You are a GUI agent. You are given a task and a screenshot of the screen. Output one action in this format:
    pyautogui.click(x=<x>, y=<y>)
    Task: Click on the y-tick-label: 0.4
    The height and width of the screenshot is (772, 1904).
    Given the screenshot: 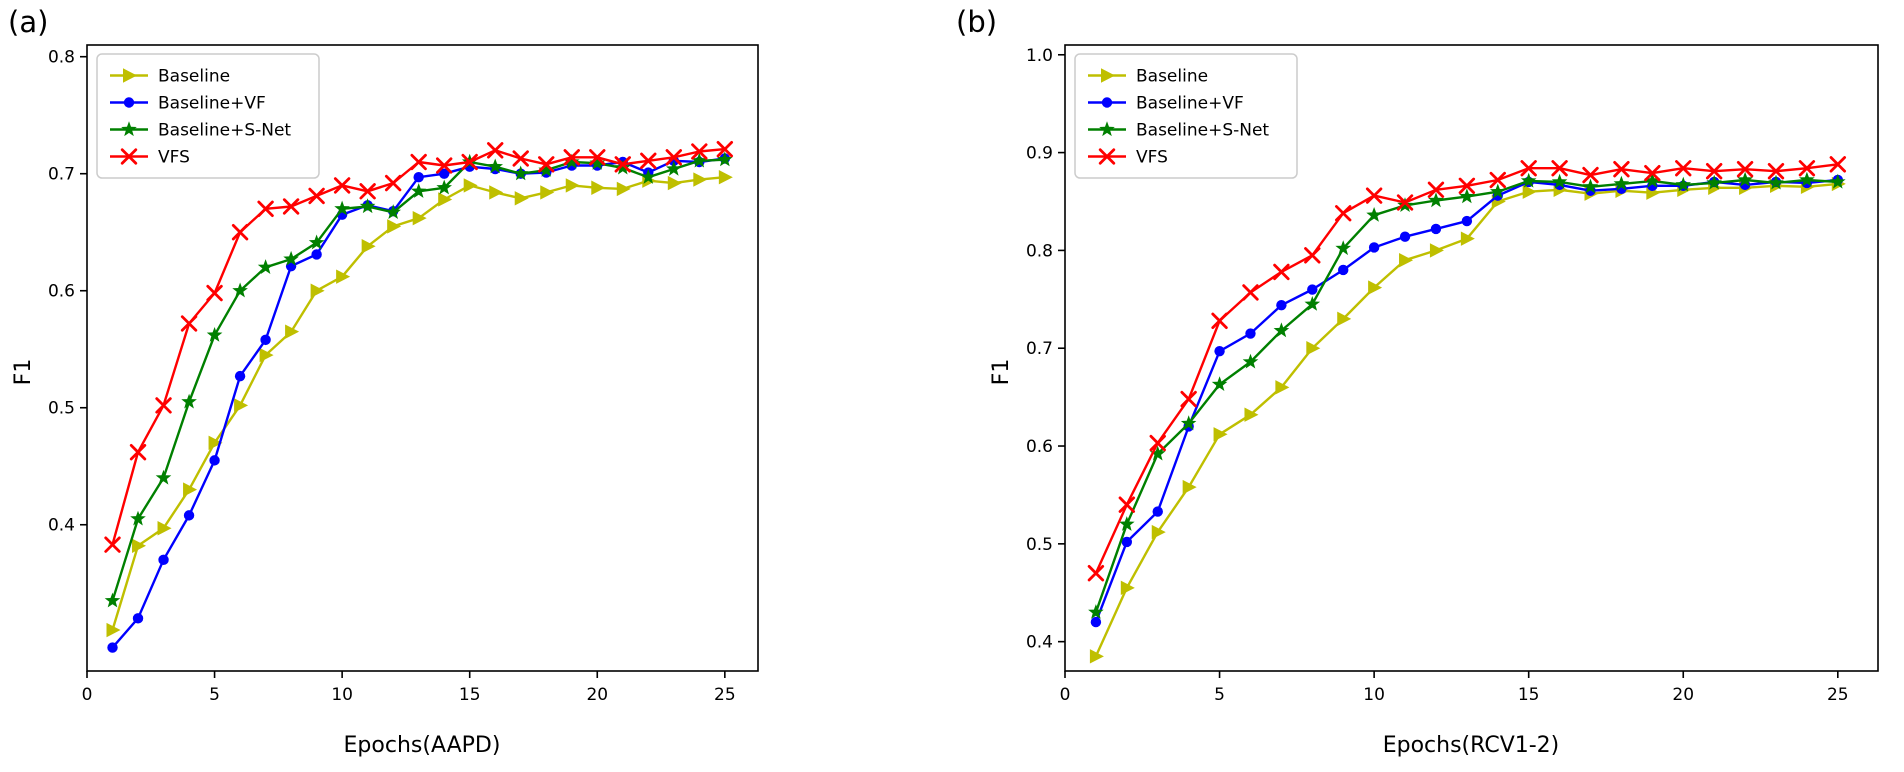 What is the action you would take?
    pyautogui.click(x=1039, y=643)
    